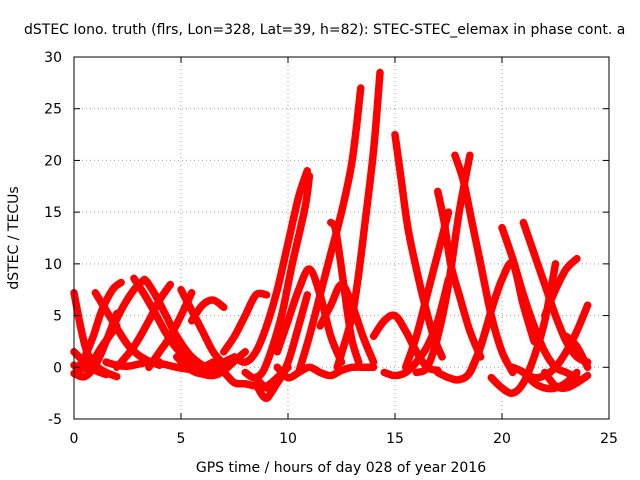  Describe the element at coordinates (53, 110) in the screenshot. I see `y-tick-label: 25` at that location.